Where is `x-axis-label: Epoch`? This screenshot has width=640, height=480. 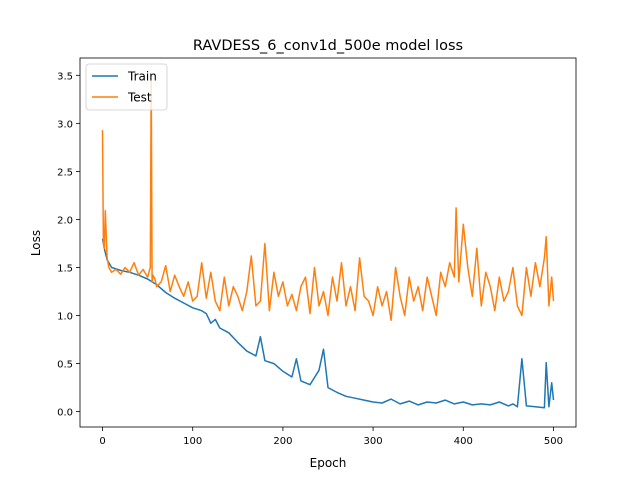 x-axis-label: Epoch is located at coordinates (328, 463).